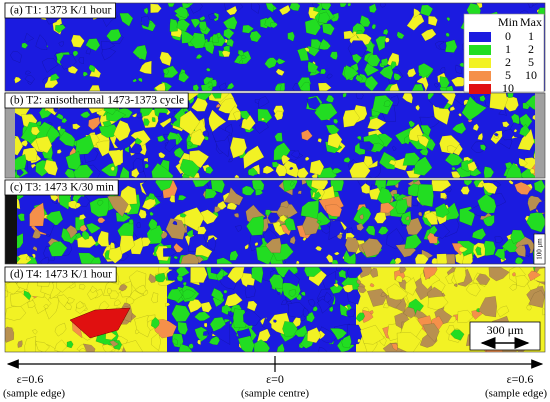 The image size is (550, 402). What do you see at coordinates (508, 36) in the screenshot?
I see `legend-min: 0` at bounding box center [508, 36].